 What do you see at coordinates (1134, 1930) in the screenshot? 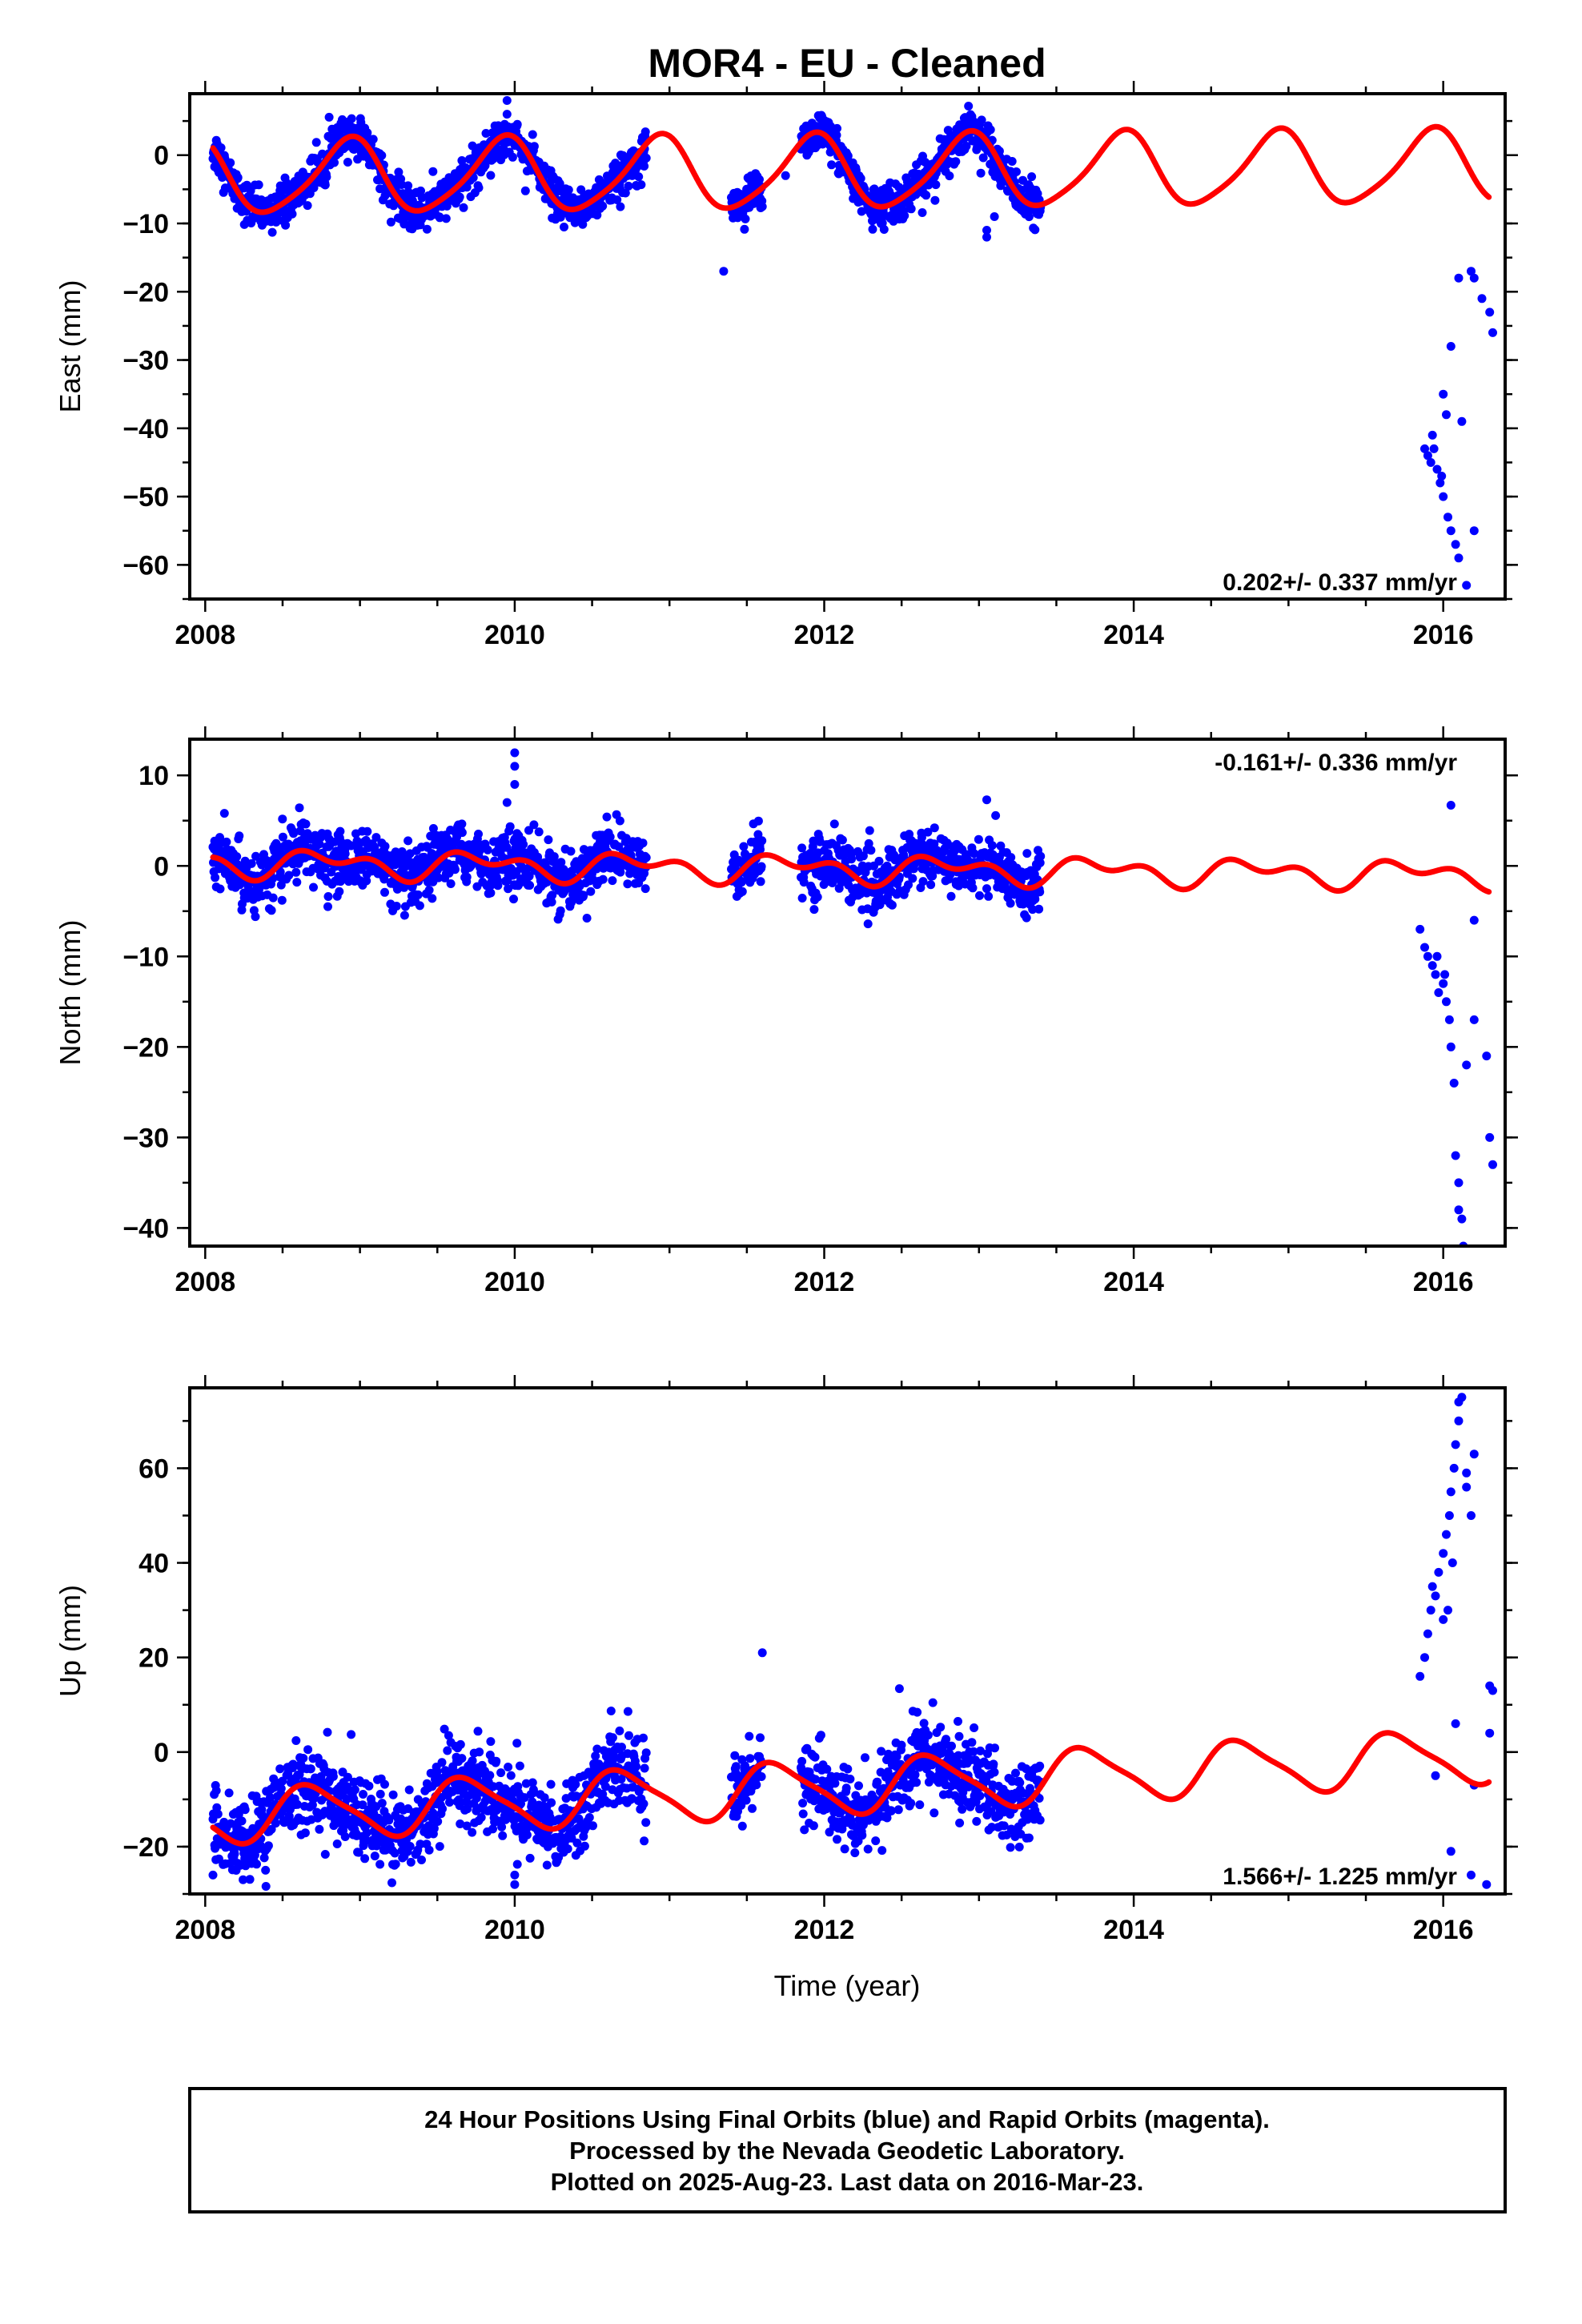
I see `x-tick-label: 2014` at bounding box center [1134, 1930].